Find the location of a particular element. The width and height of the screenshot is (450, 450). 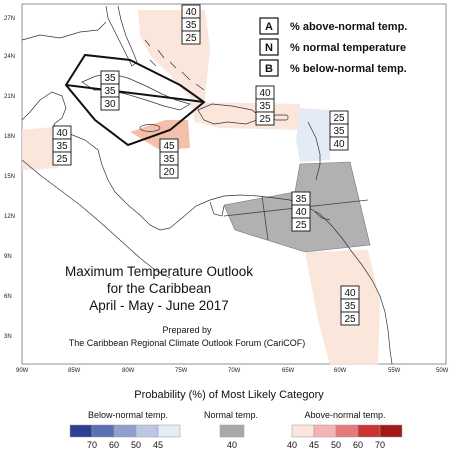

lat-tick: 21N is located at coordinates (9, 97).